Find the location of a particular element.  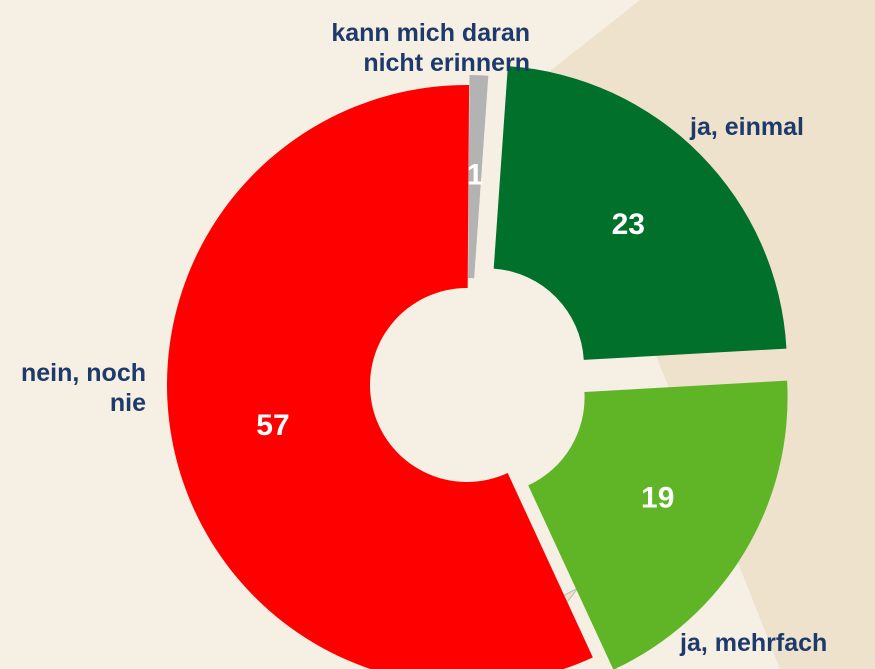

value-label: 1 is located at coordinates (475, 175).